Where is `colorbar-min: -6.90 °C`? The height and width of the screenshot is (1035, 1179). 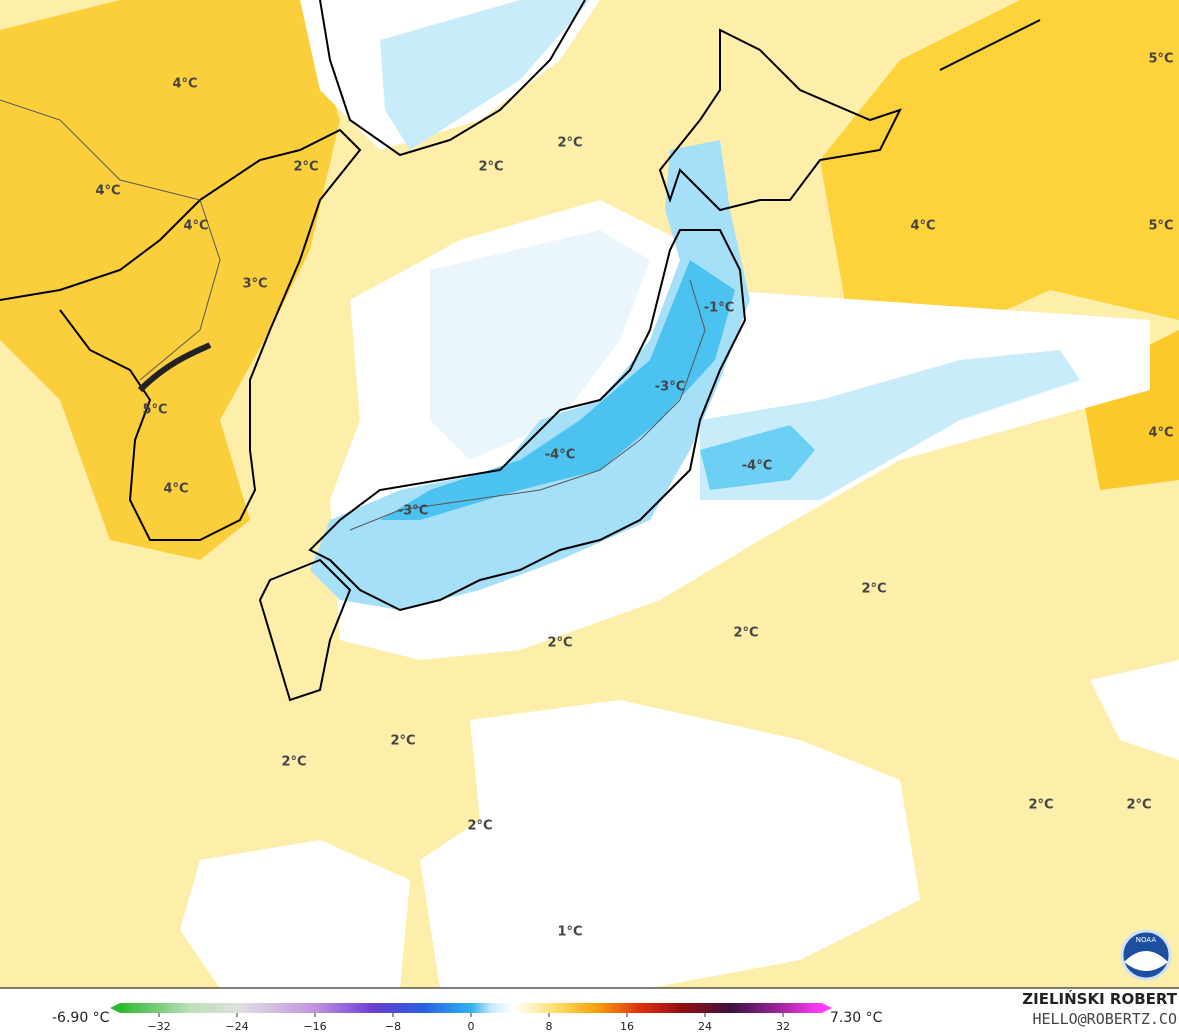 colorbar-min: -6.90 °C is located at coordinates (81, 1018).